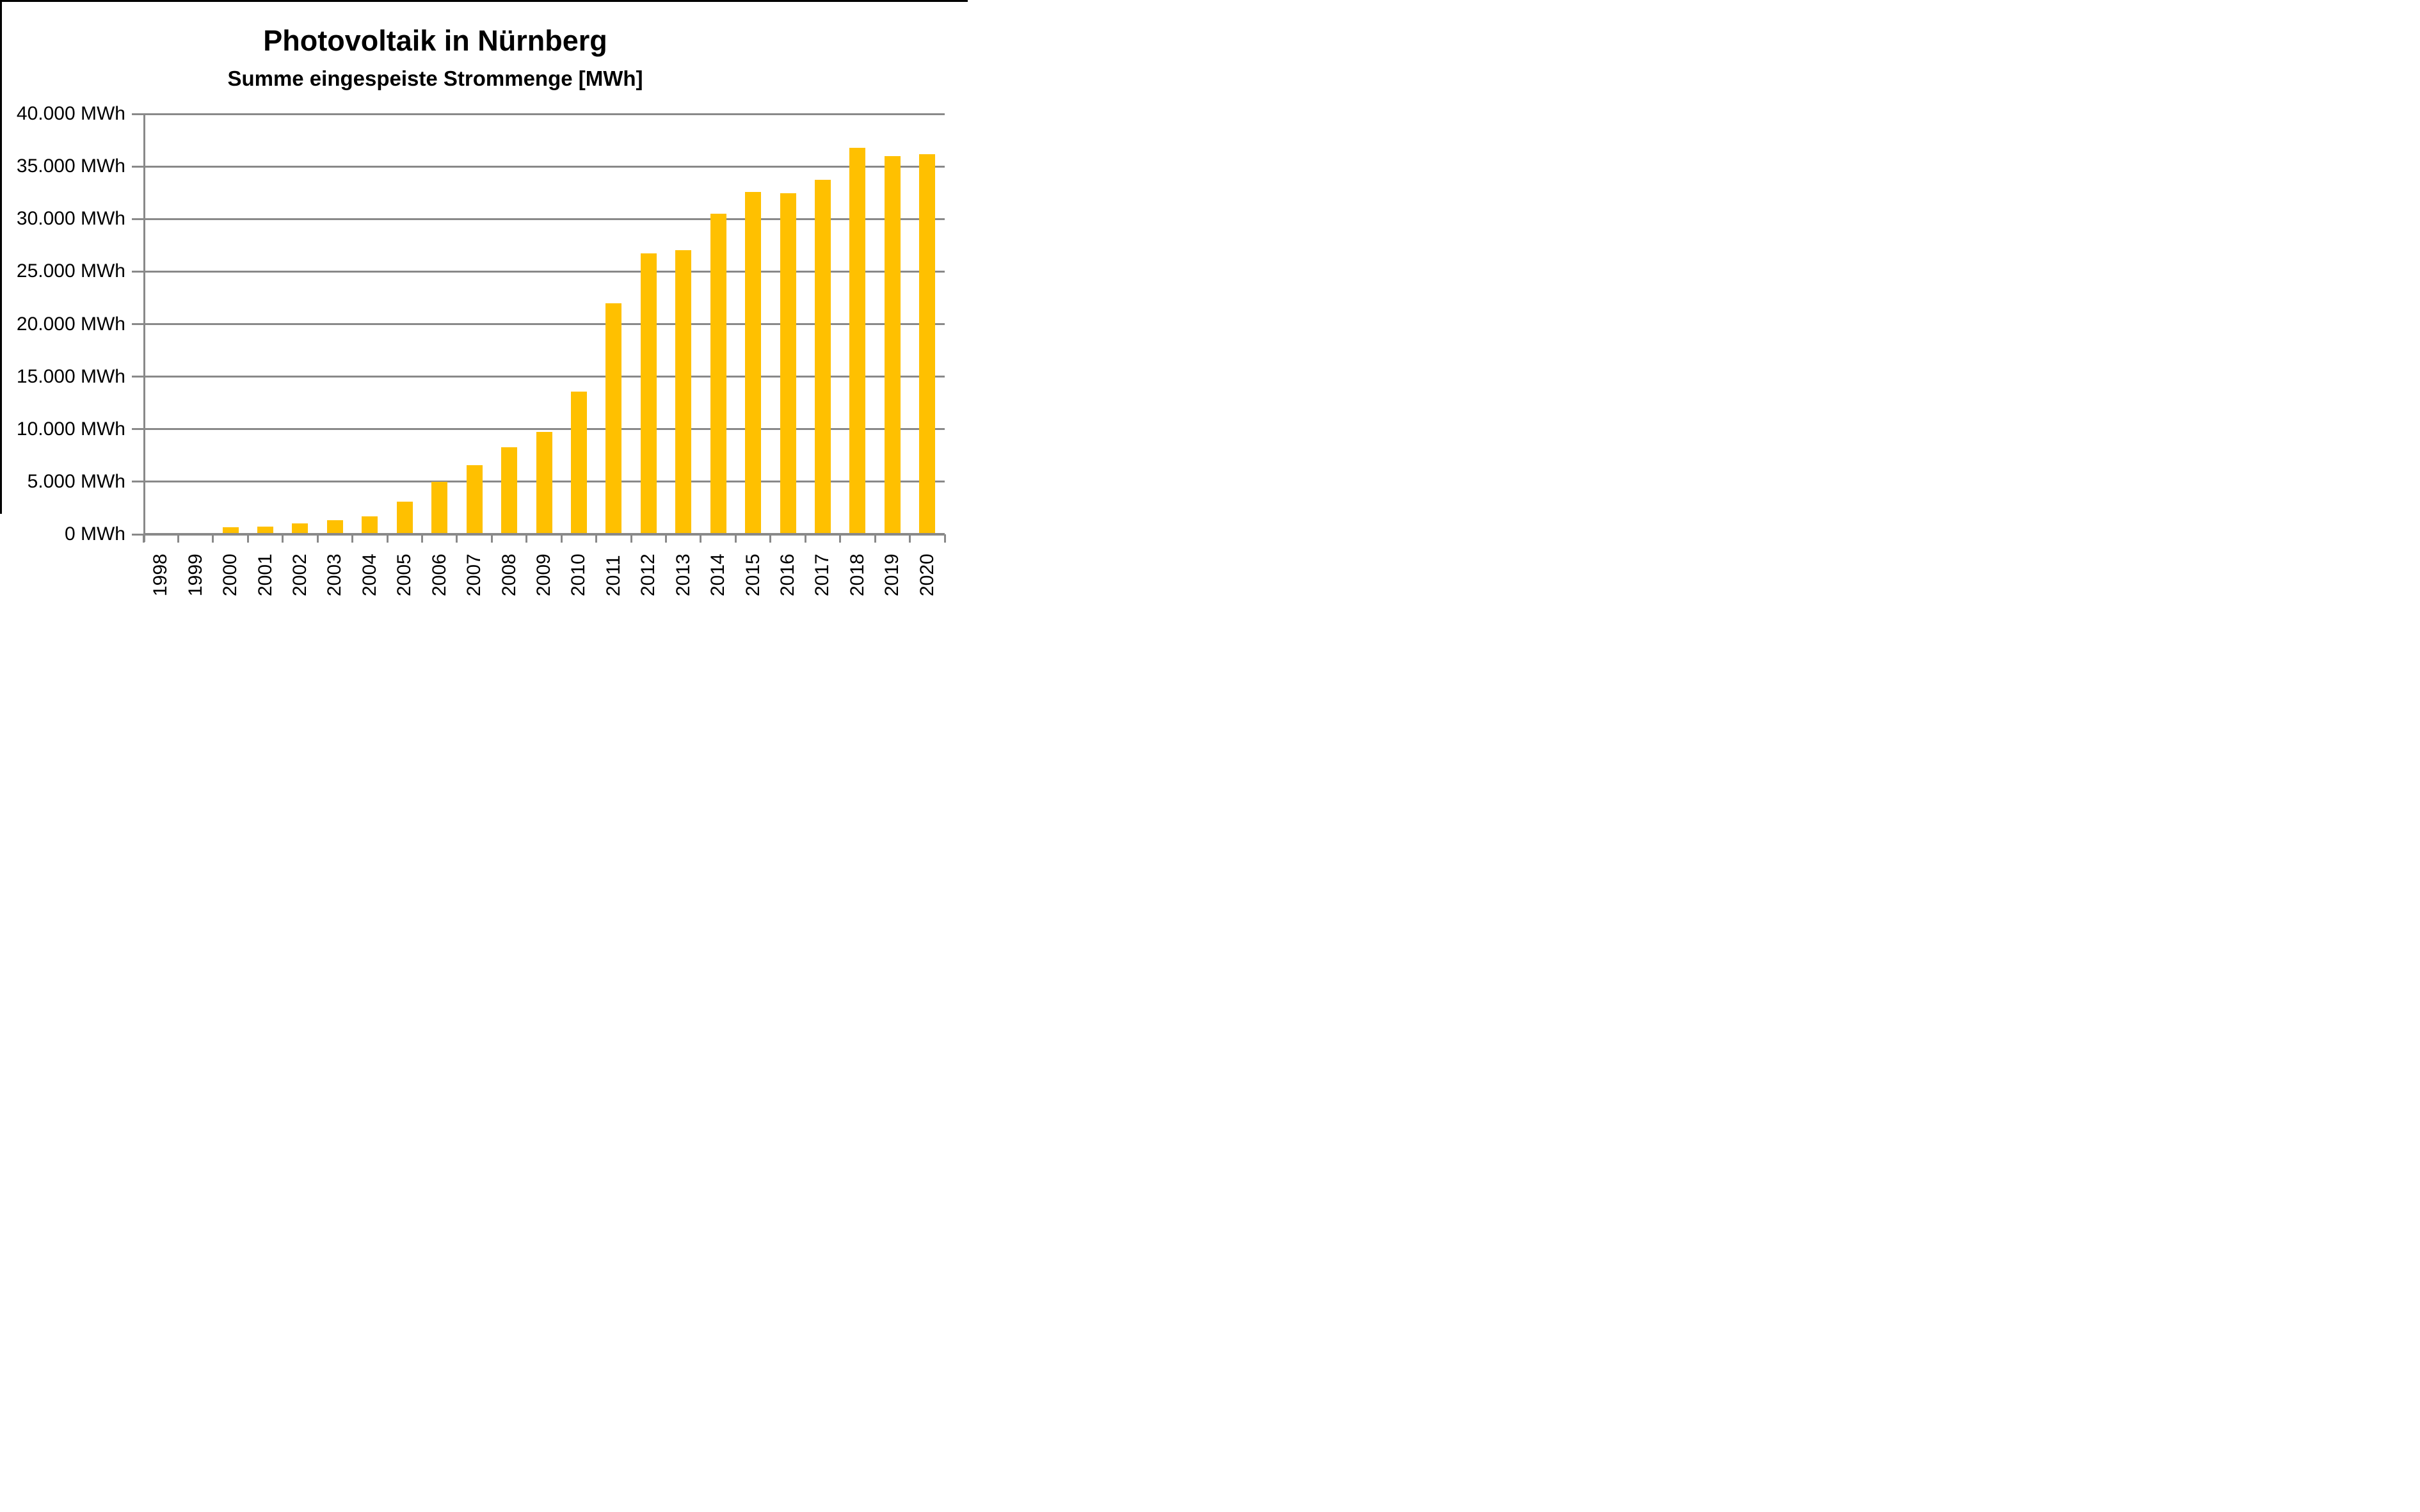 The image size is (2420, 1512). I want to click on bar-2011, so click(613, 418).